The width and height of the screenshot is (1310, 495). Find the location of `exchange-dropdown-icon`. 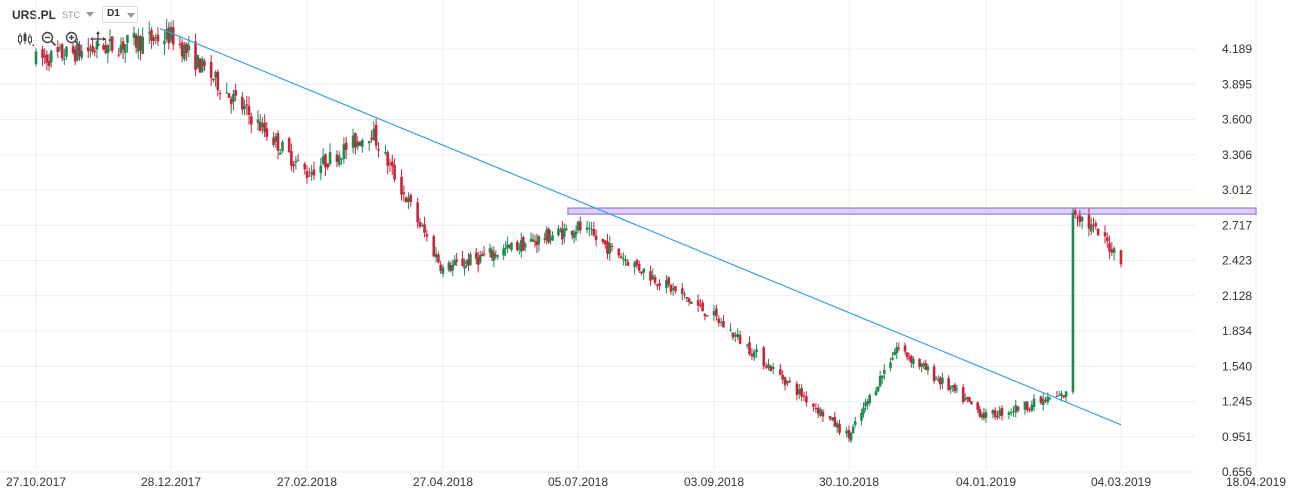

exchange-dropdown-icon is located at coordinates (90, 14).